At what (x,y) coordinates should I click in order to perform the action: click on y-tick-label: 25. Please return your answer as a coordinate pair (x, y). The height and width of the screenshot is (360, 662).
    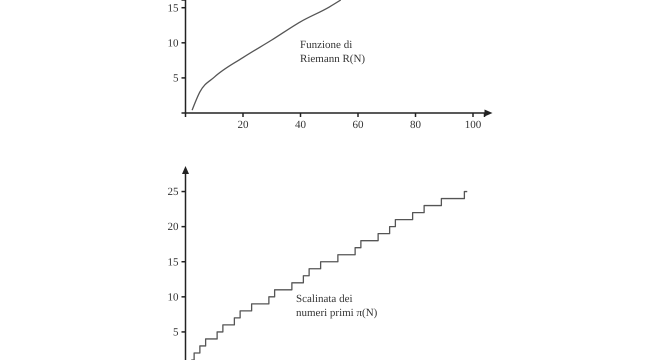
    Looking at the image, I should click on (173, 192).